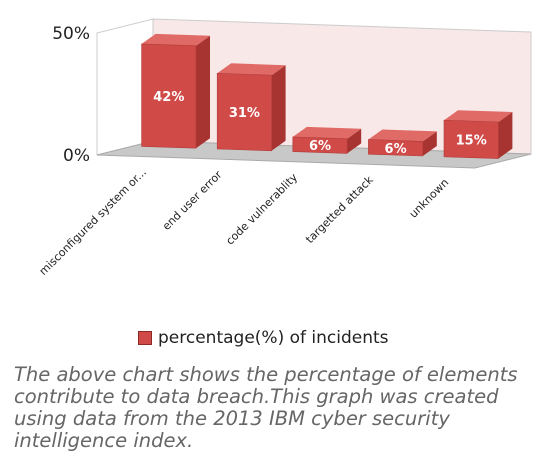  I want to click on chart-floor, so click(314, 154).